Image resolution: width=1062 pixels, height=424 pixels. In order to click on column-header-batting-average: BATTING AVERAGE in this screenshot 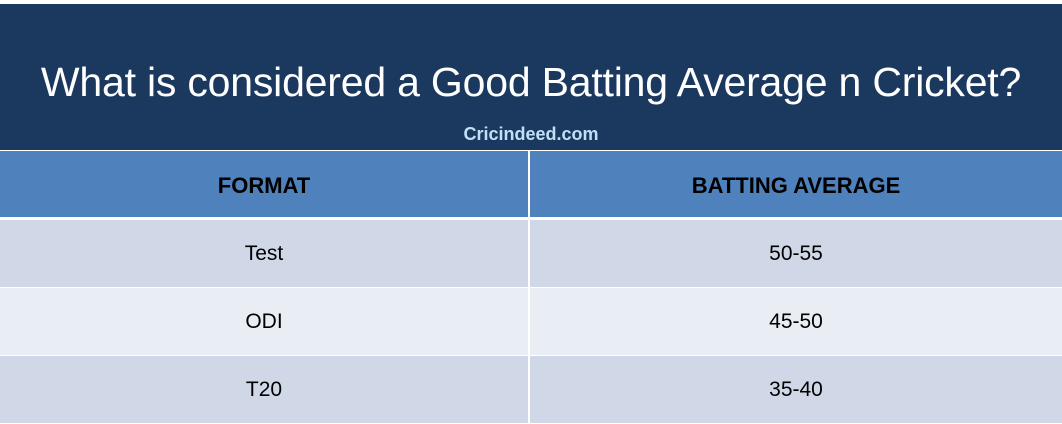, I will do `click(796, 185)`.